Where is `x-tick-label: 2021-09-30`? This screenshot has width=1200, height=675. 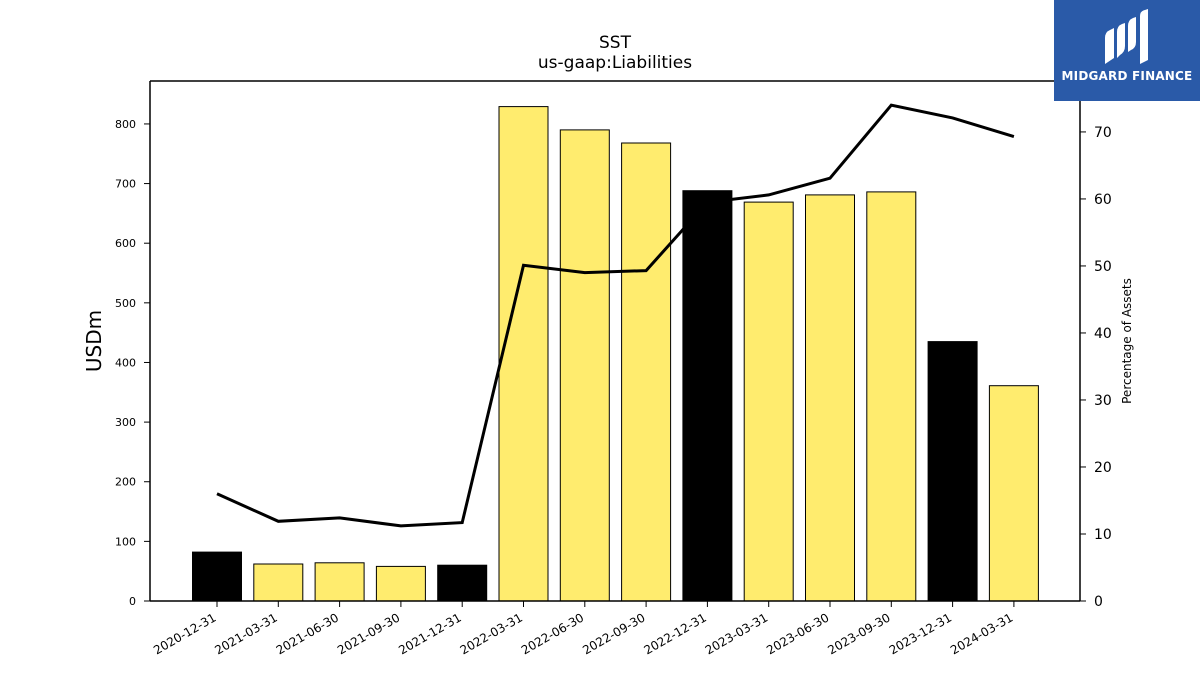
x-tick-label: 2021-09-30 is located at coordinates (368, 633).